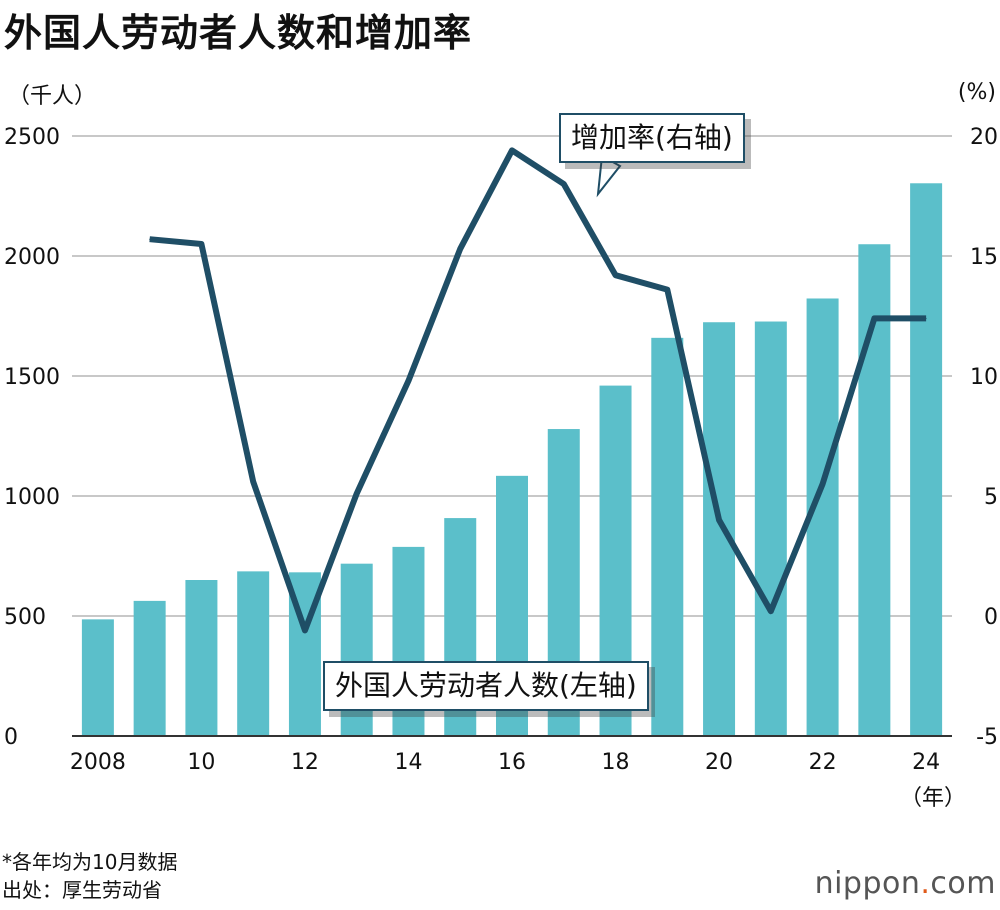 The image size is (1000, 910). I want to click on bar-2020, so click(719, 529).